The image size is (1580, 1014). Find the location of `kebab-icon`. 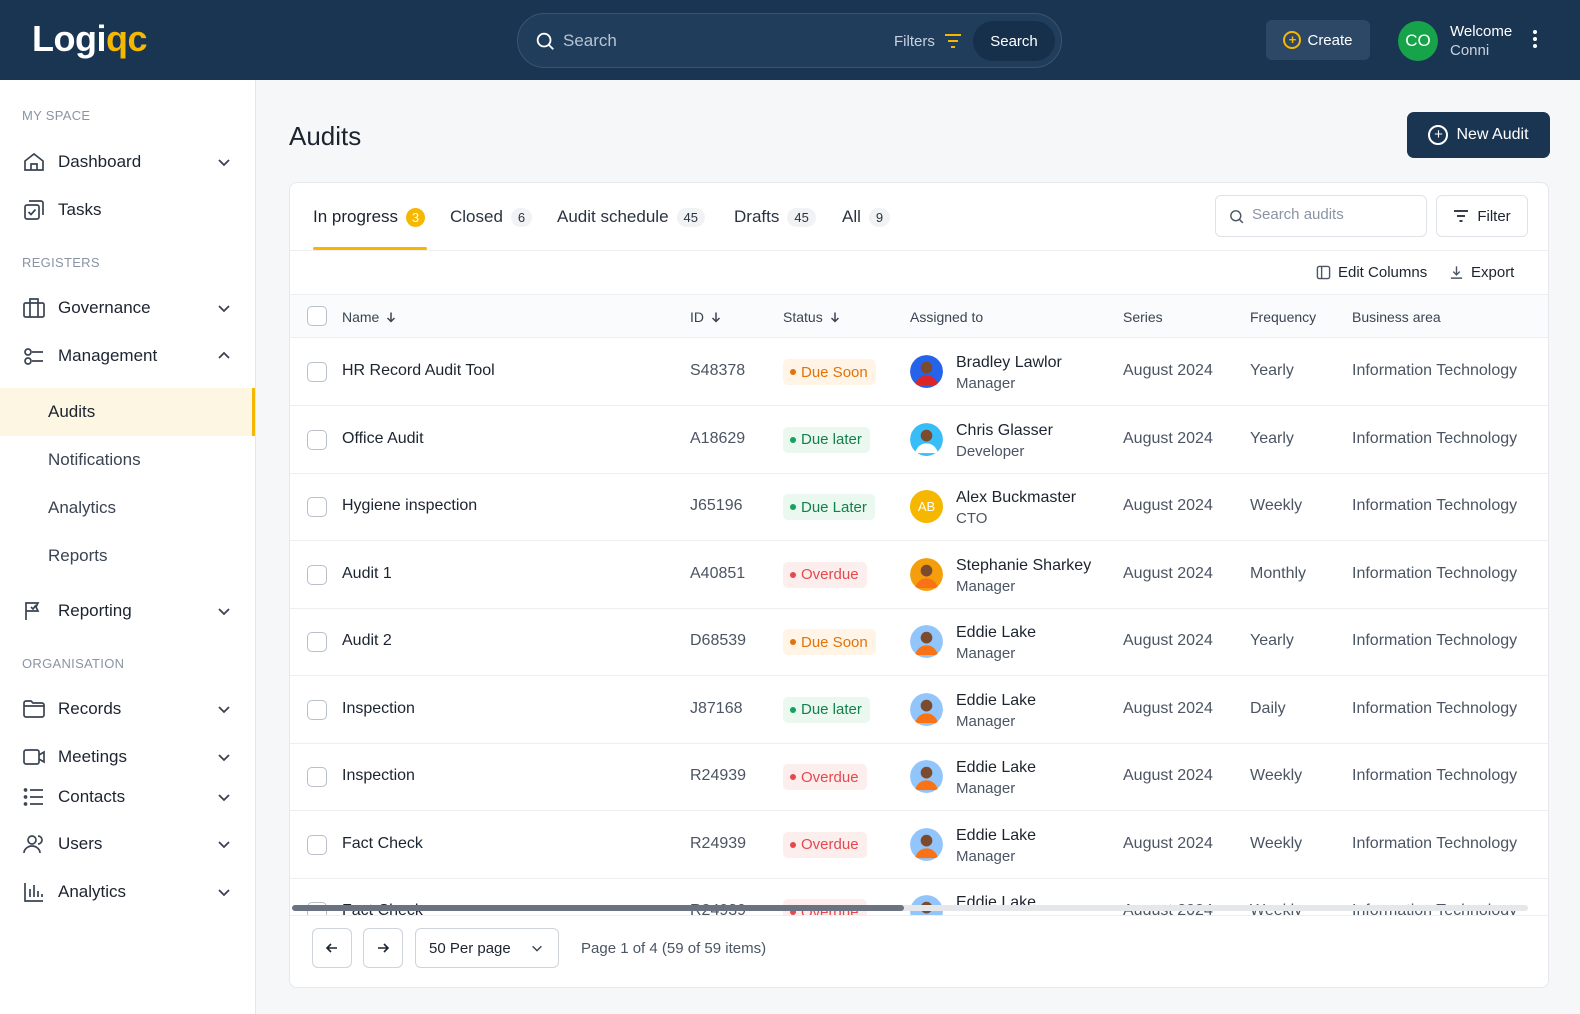

kebab-icon is located at coordinates (1535, 40).